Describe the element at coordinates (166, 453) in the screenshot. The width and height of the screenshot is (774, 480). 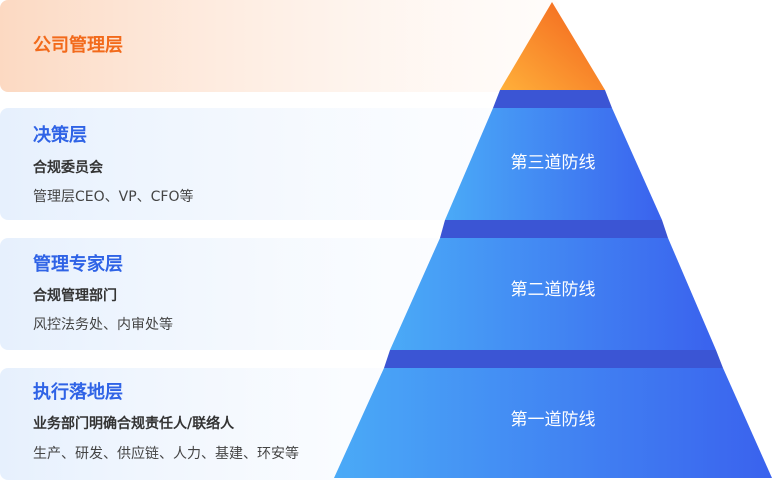
I see `layer-description: 生产、研发、供应链、人力、基建、环安等` at that location.